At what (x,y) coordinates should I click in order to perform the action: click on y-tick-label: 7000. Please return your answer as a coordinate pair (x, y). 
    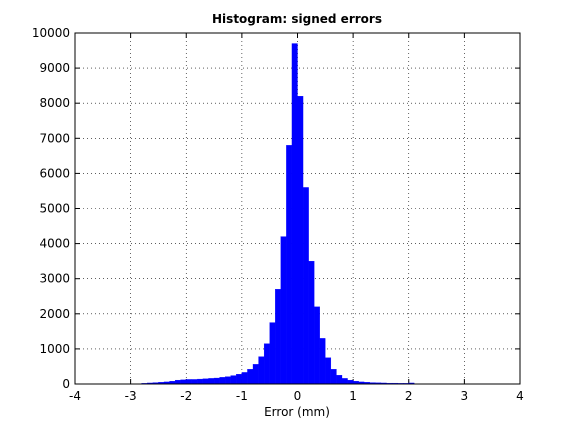
    Looking at the image, I should click on (54, 138).